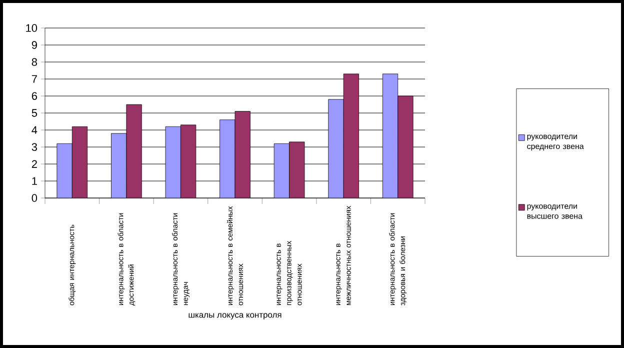  What do you see at coordinates (34, 96) in the screenshot?
I see `y-tick-label: 6` at bounding box center [34, 96].